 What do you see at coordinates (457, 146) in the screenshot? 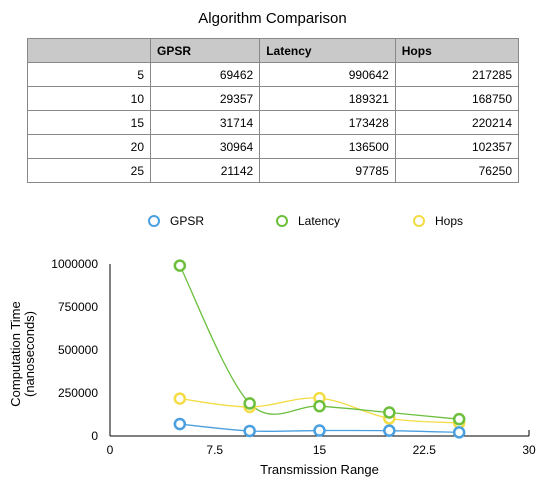
I see `table-cell: 102357` at bounding box center [457, 146].